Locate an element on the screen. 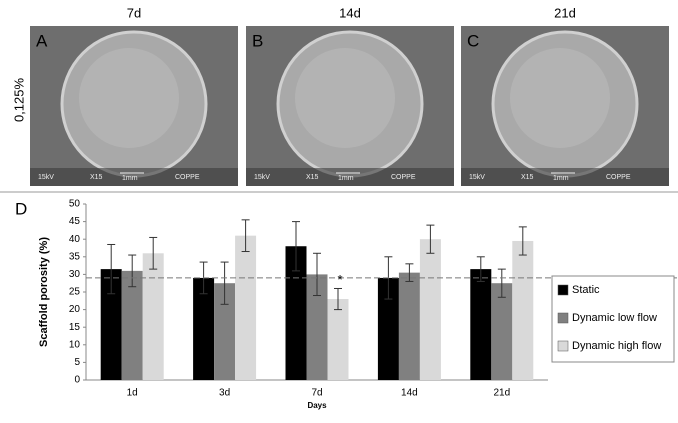 The height and width of the screenshot is (423, 678). x-tick-label: 1d is located at coordinates (132, 393).